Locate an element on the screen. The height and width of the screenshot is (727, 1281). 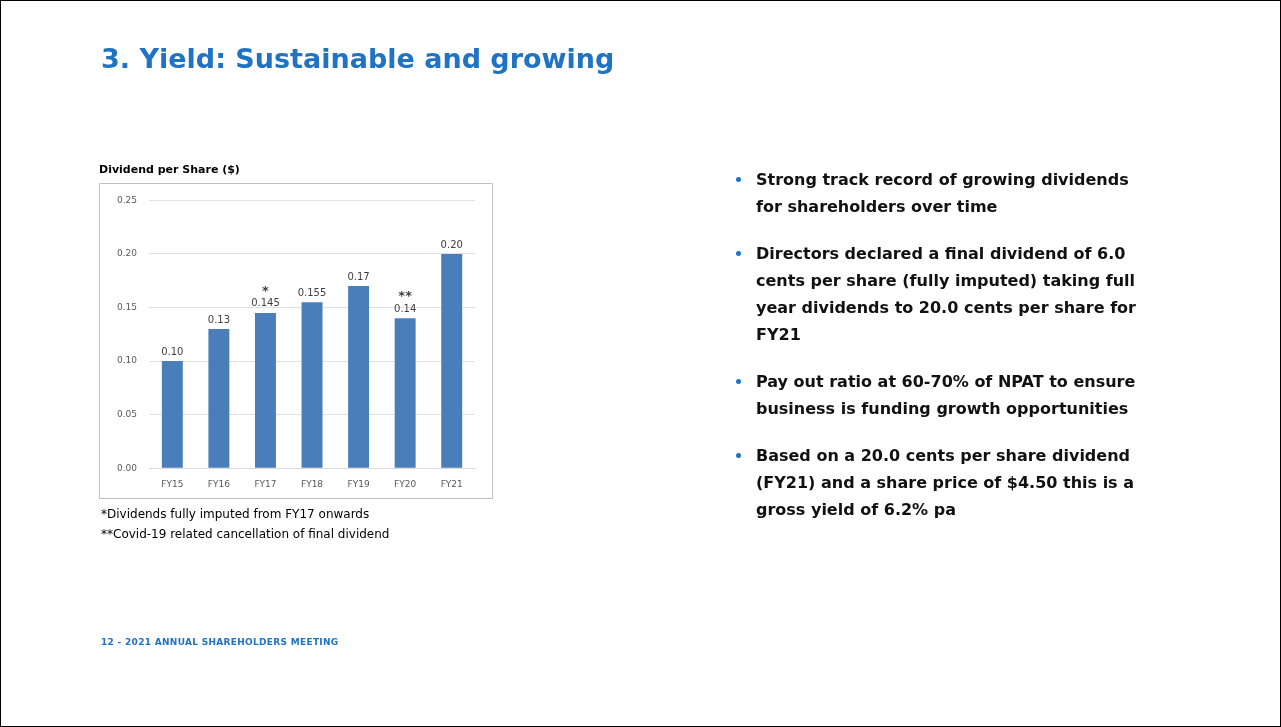
data-label: 0.145 is located at coordinates (265, 303).